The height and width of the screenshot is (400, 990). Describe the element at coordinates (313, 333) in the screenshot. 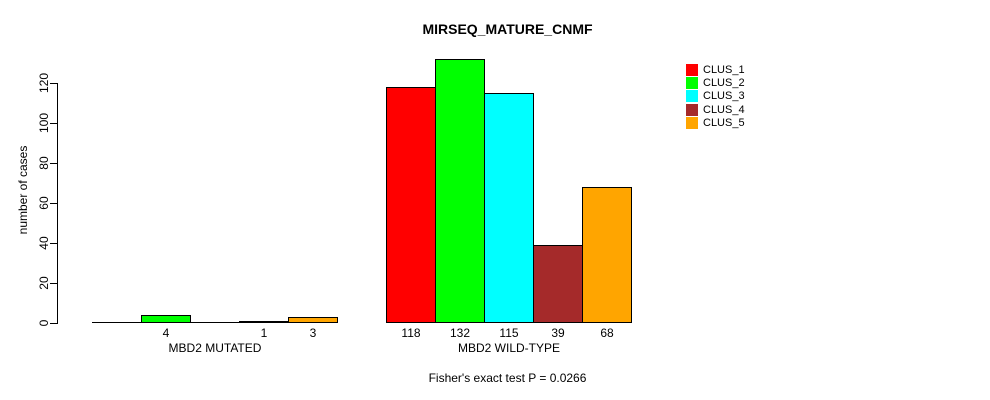

I see `bar-value-label: 3` at that location.